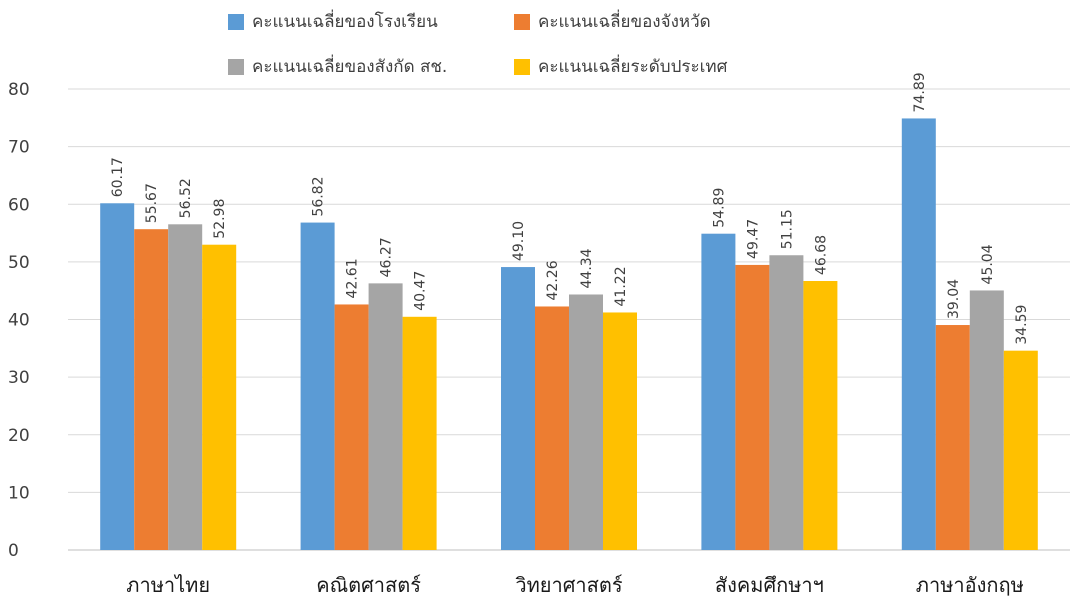 The width and height of the screenshot is (1075, 602). What do you see at coordinates (168, 585) in the screenshot?
I see `x-category-label: ภาษาไทย` at bounding box center [168, 585].